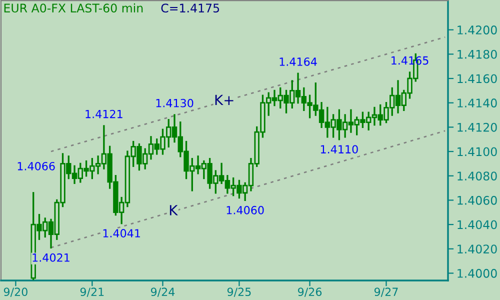 The width and height of the screenshot is (500, 300). Describe the element at coordinates (239, 292) in the screenshot. I see `x-tick-label: 9/25` at that location.